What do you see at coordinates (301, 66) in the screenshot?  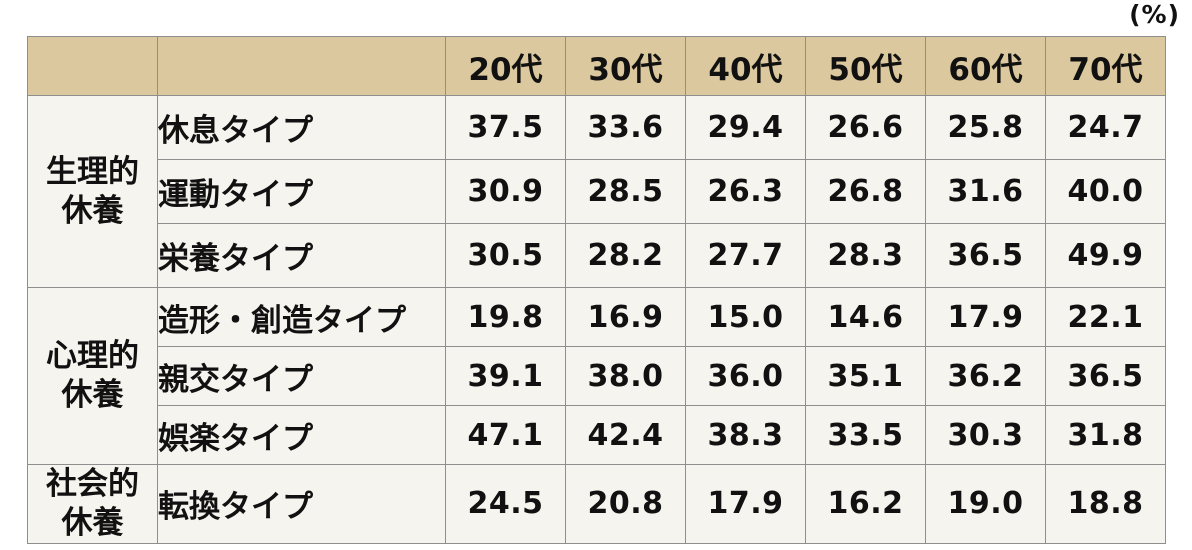 I see `corner-cell-type` at bounding box center [301, 66].